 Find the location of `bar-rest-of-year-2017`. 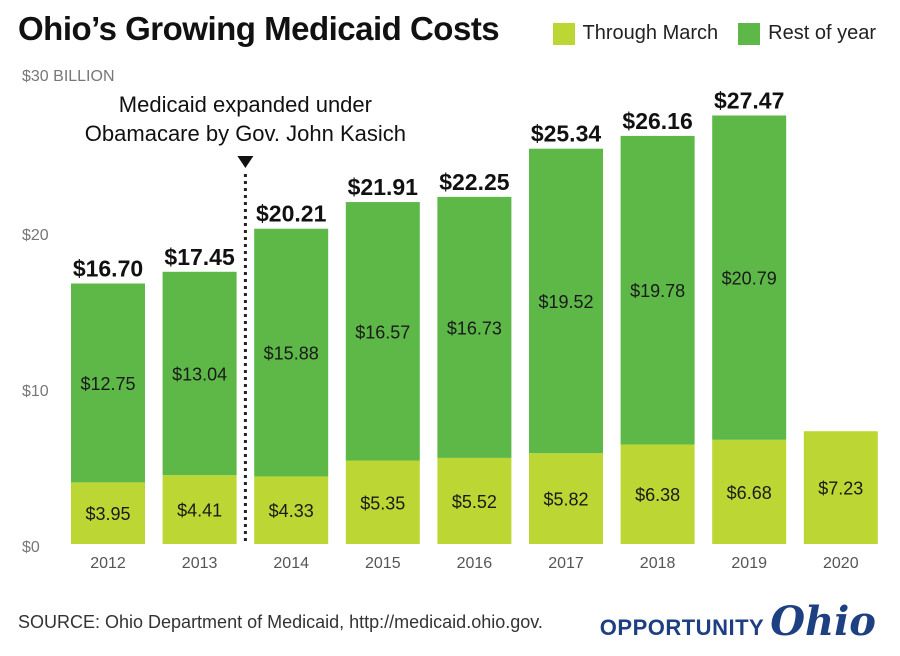

bar-rest-of-year-2017 is located at coordinates (566, 301).